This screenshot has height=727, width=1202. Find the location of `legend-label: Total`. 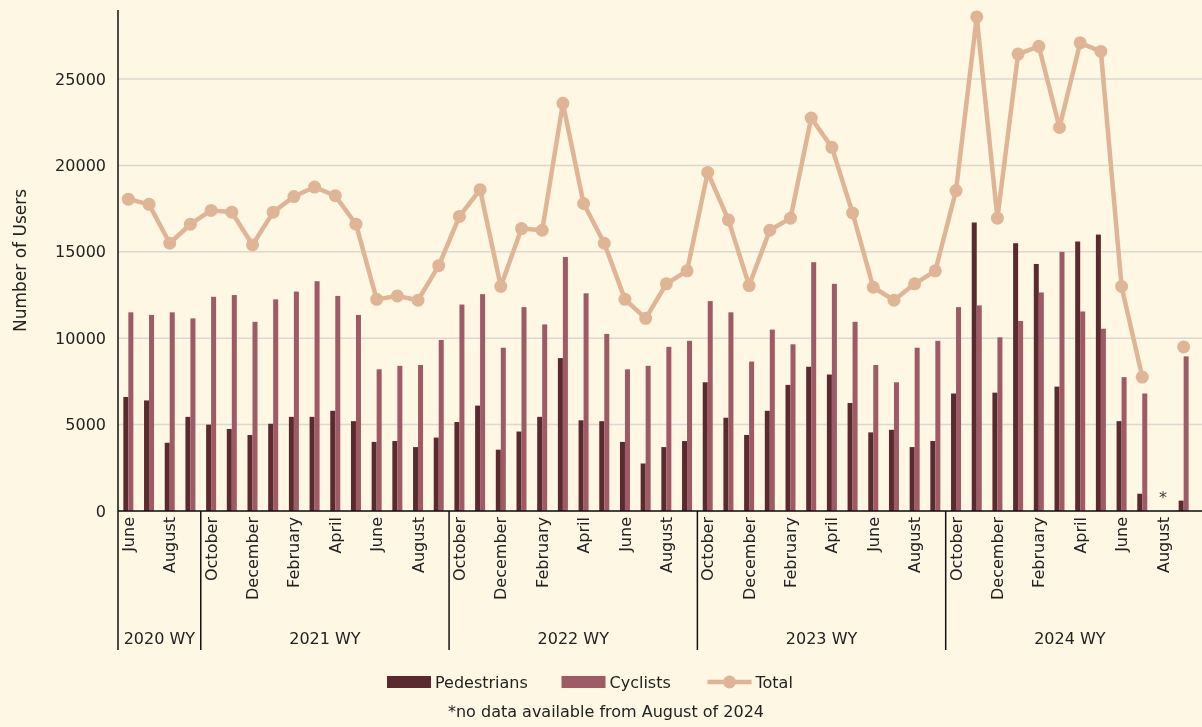

legend-label: Total is located at coordinates (773, 682).